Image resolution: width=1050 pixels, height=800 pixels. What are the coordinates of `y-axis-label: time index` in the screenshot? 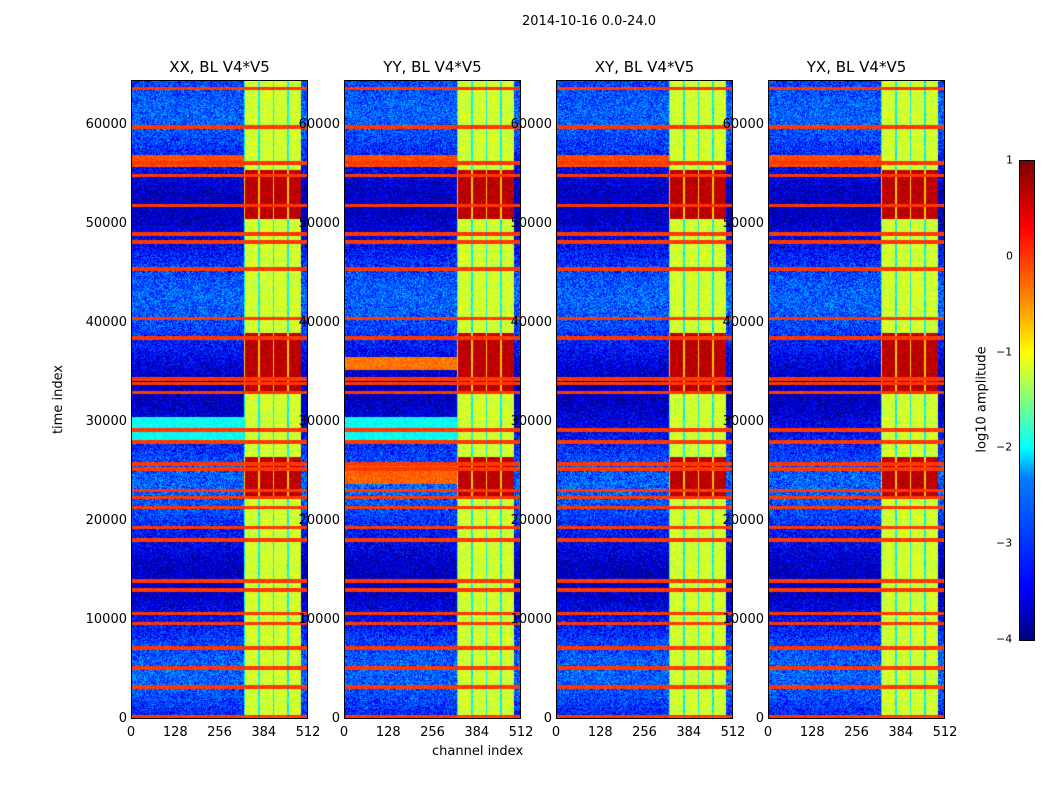 It's located at (59, 399).